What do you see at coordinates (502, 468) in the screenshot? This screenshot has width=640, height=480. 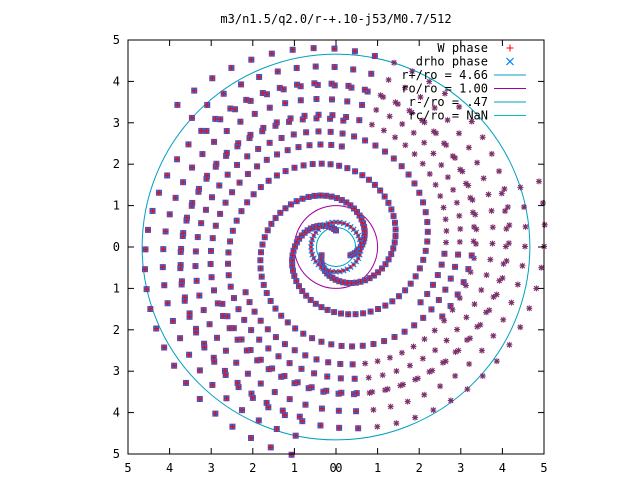 I see `x-tick-label: 4` at bounding box center [502, 468].